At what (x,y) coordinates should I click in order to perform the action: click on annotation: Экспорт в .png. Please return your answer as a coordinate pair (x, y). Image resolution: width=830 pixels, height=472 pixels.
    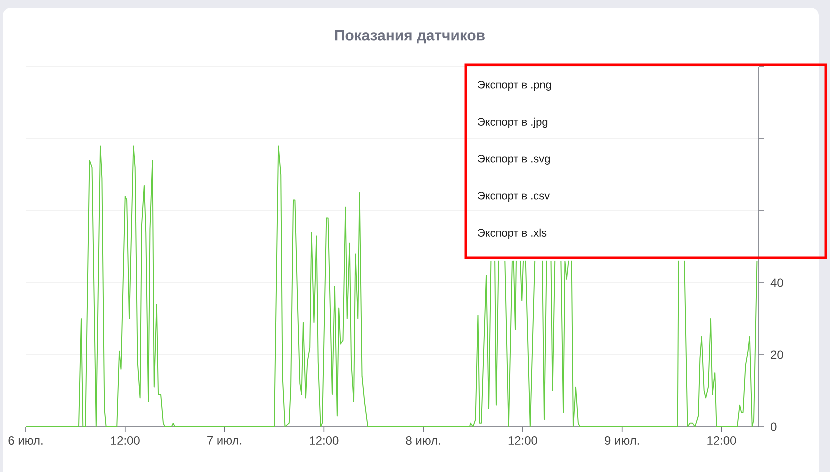
    Looking at the image, I should click on (515, 86).